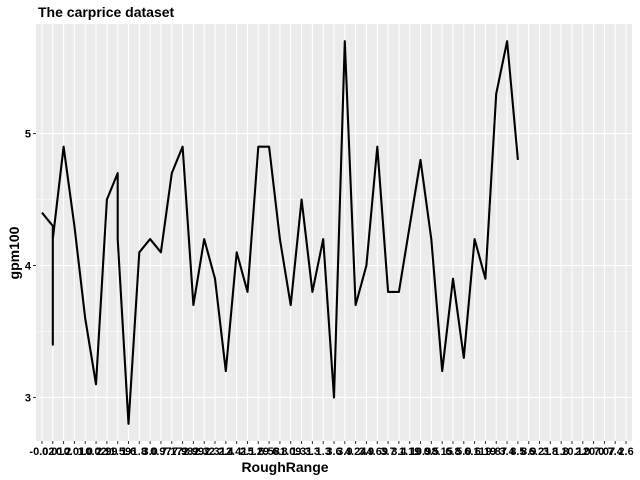  Describe the element at coordinates (387, 452) in the screenshot. I see `x-tick-label: 3.7` at that location.